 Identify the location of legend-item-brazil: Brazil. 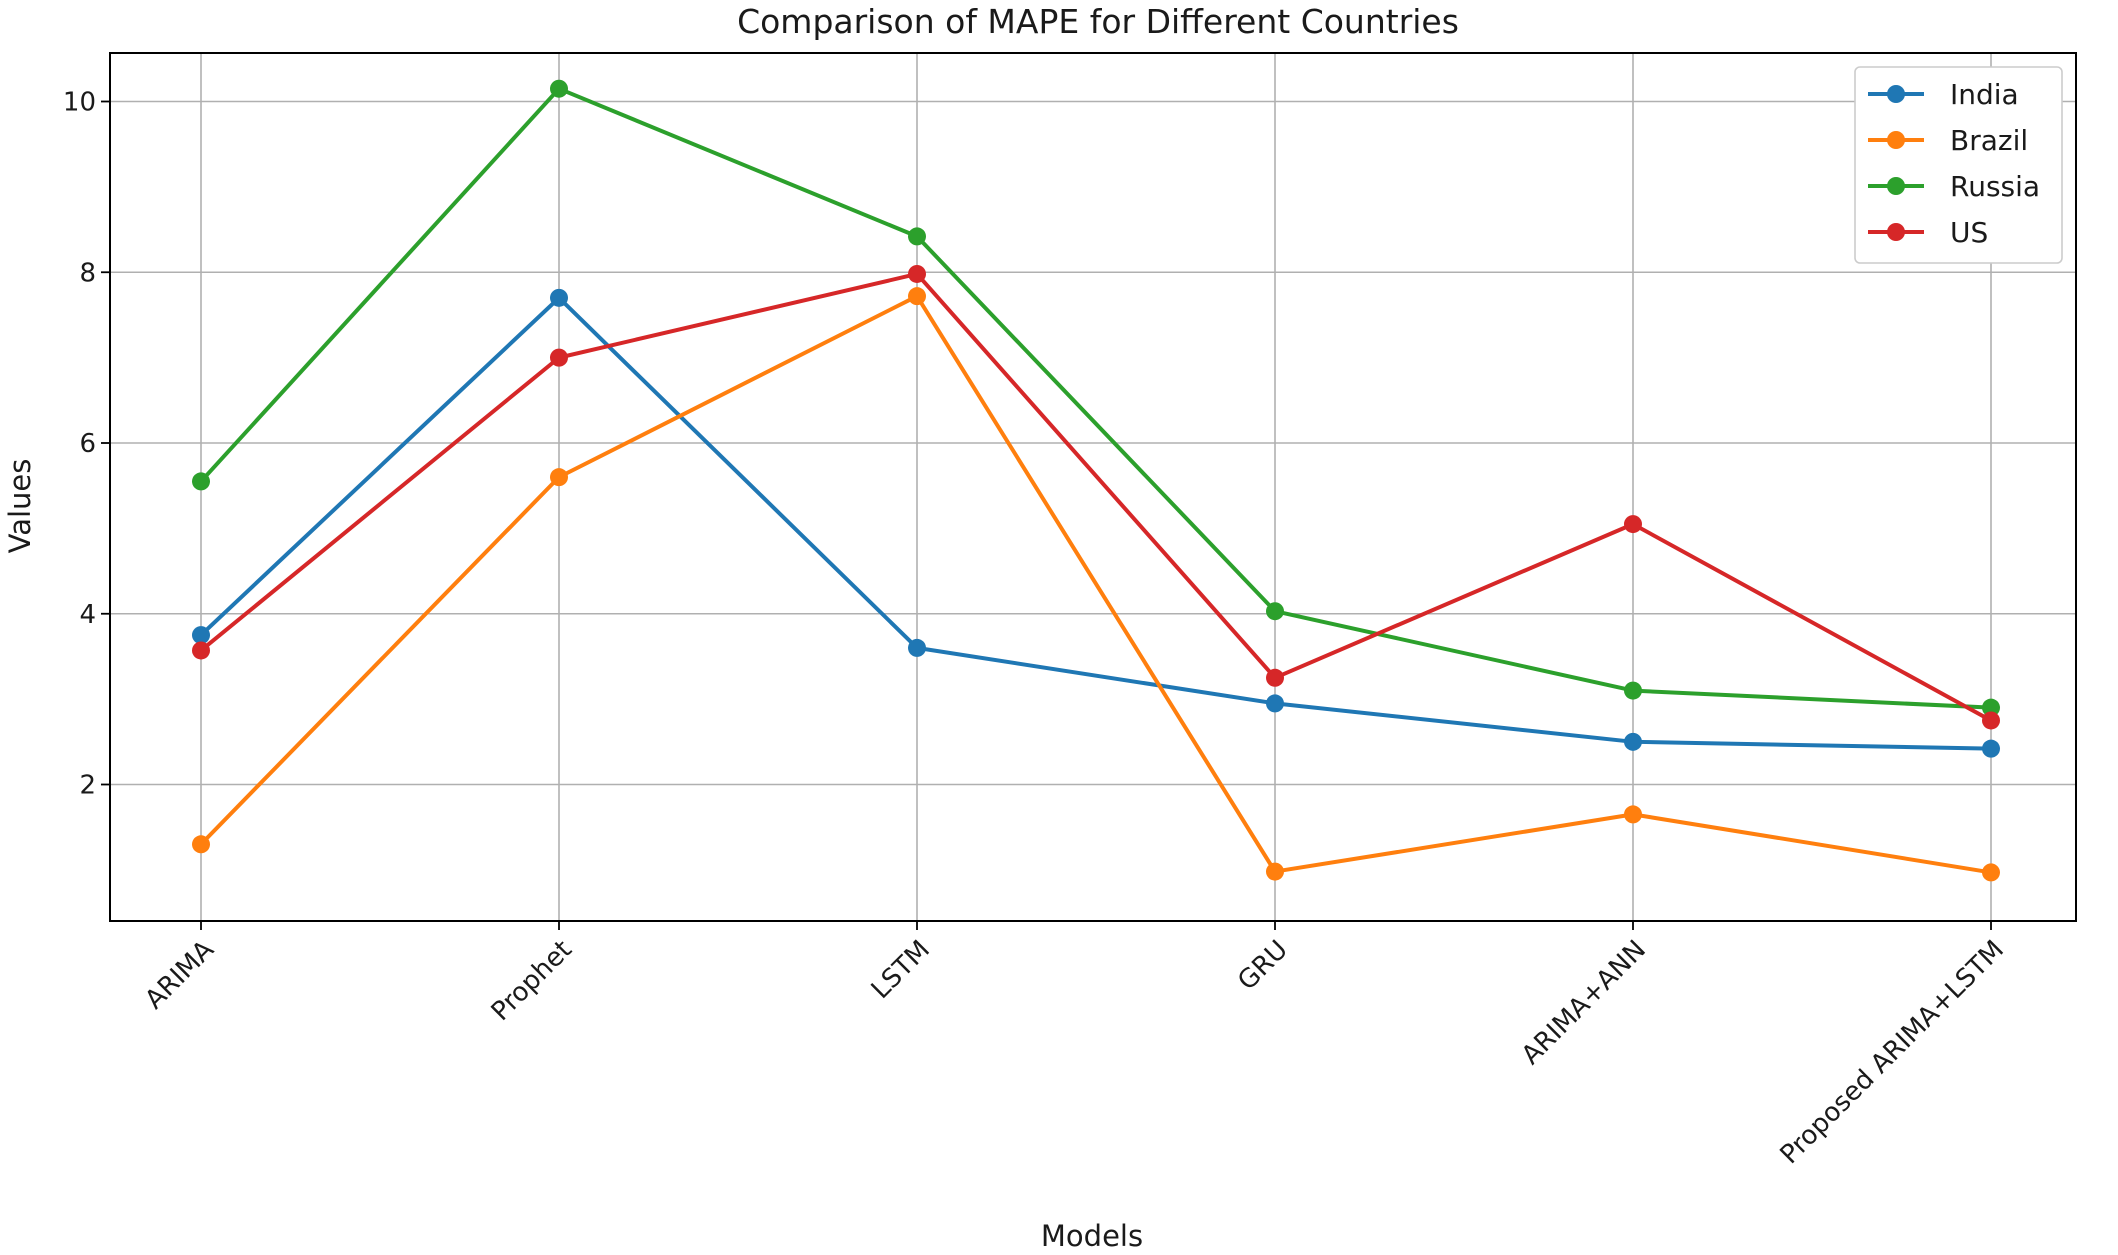
(1948, 140).